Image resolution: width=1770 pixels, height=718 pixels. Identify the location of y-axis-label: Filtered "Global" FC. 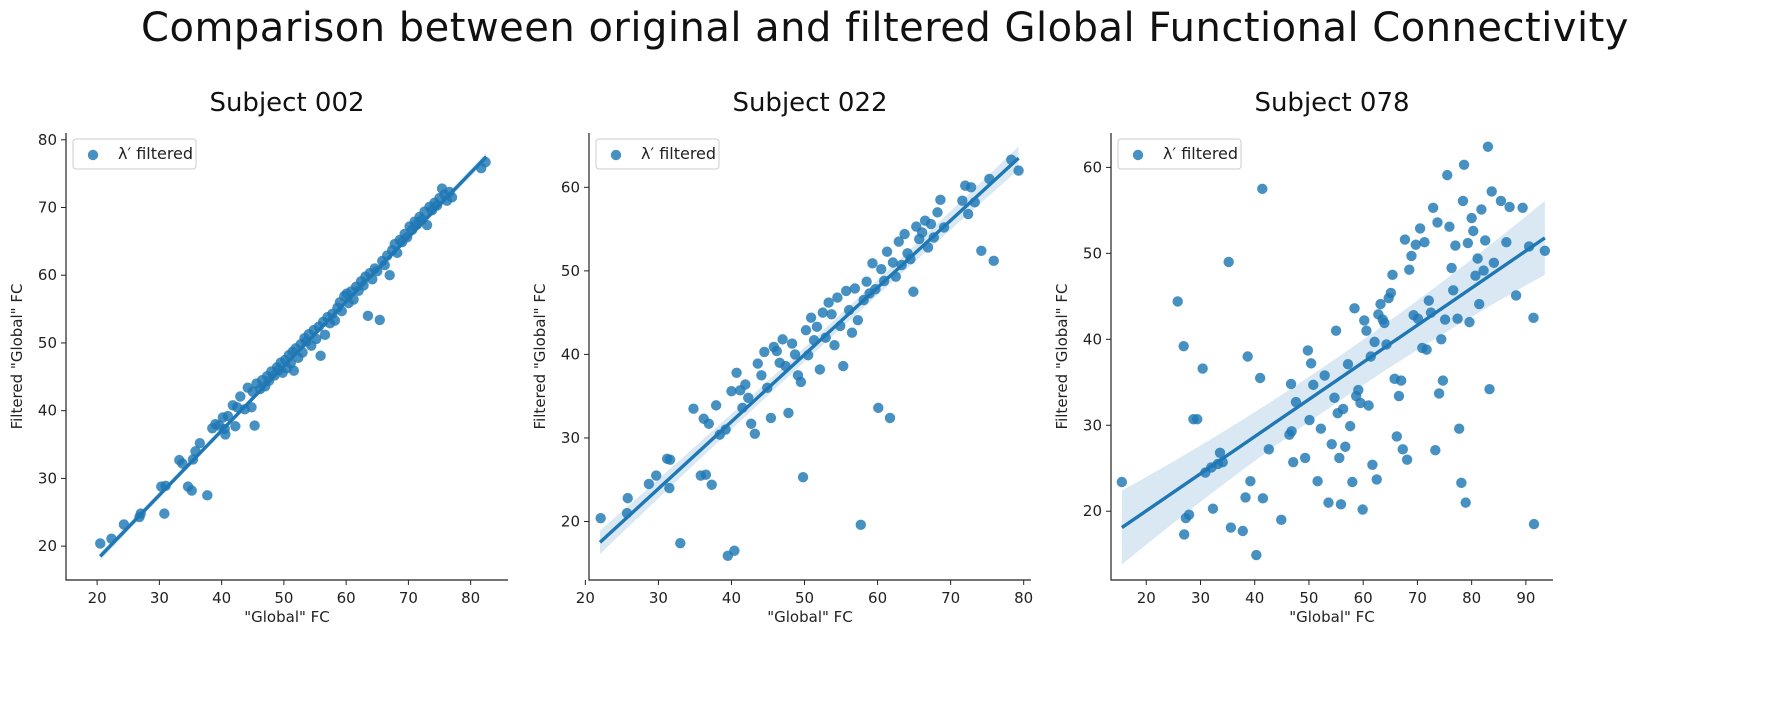
(540, 357).